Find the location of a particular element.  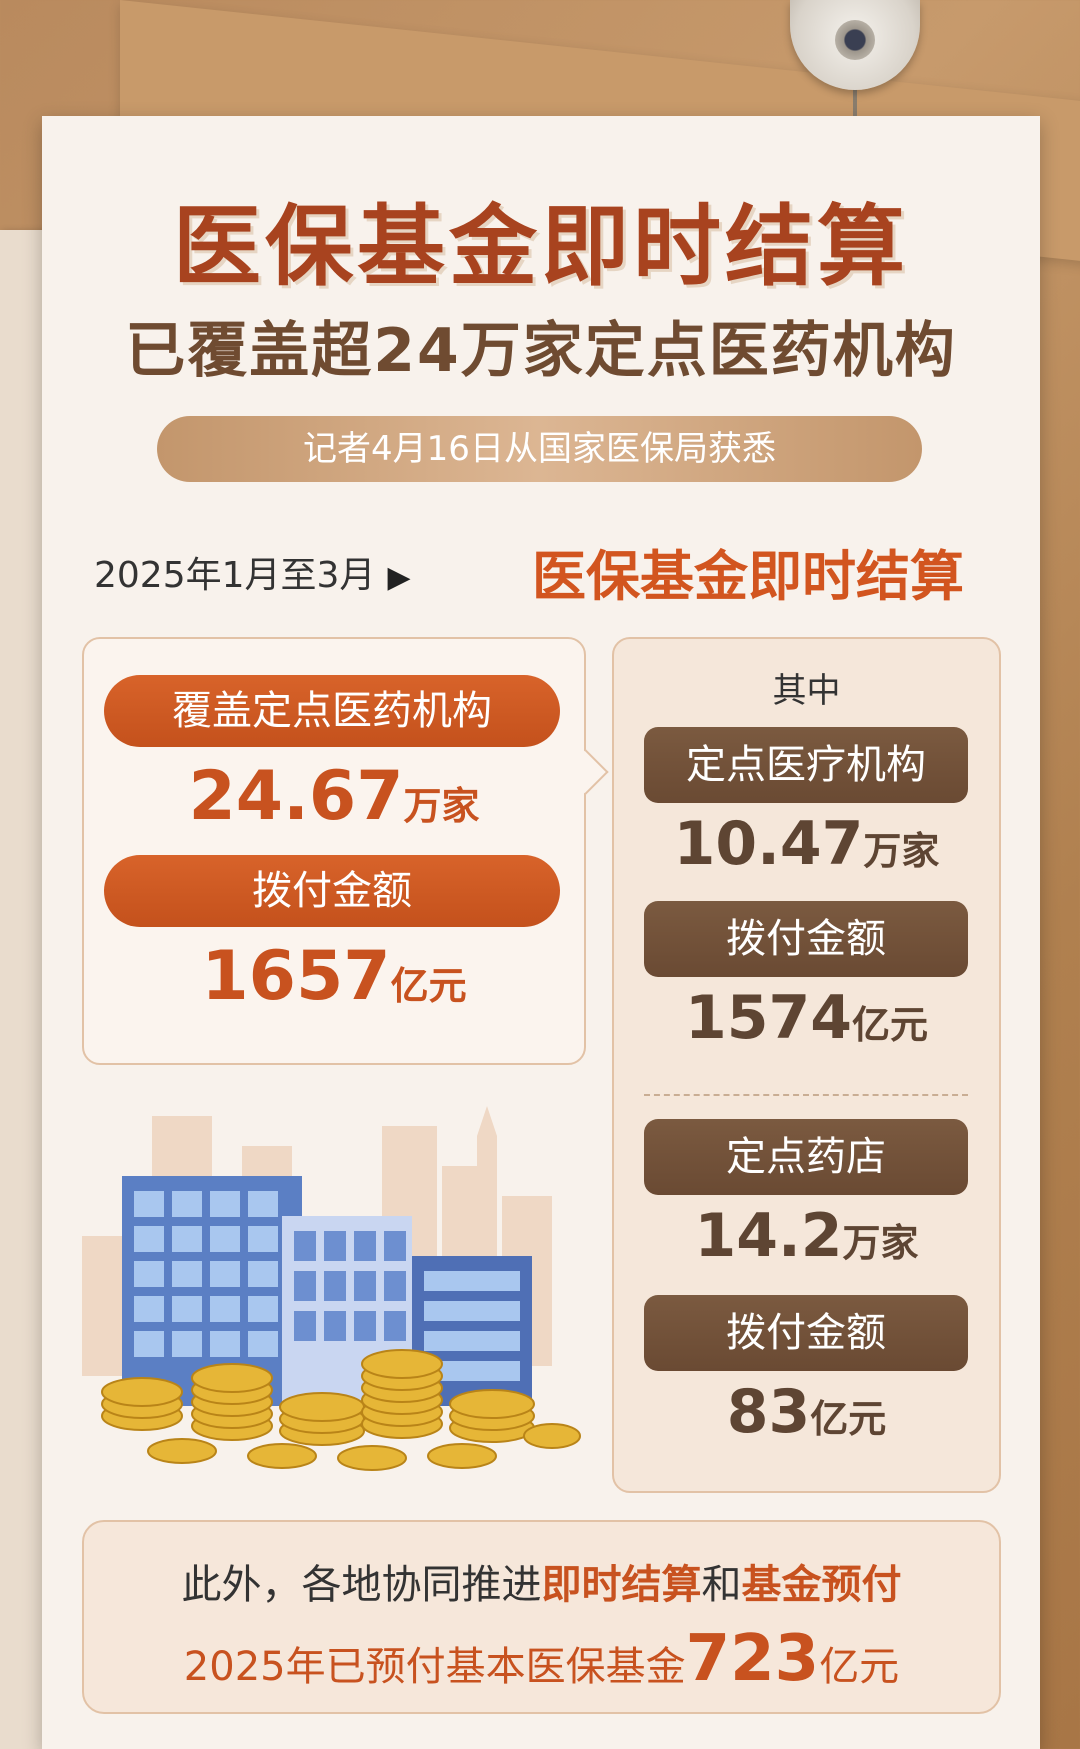

pharmacy-value-line: 14.2万家 is located at coordinates (806, 1236).